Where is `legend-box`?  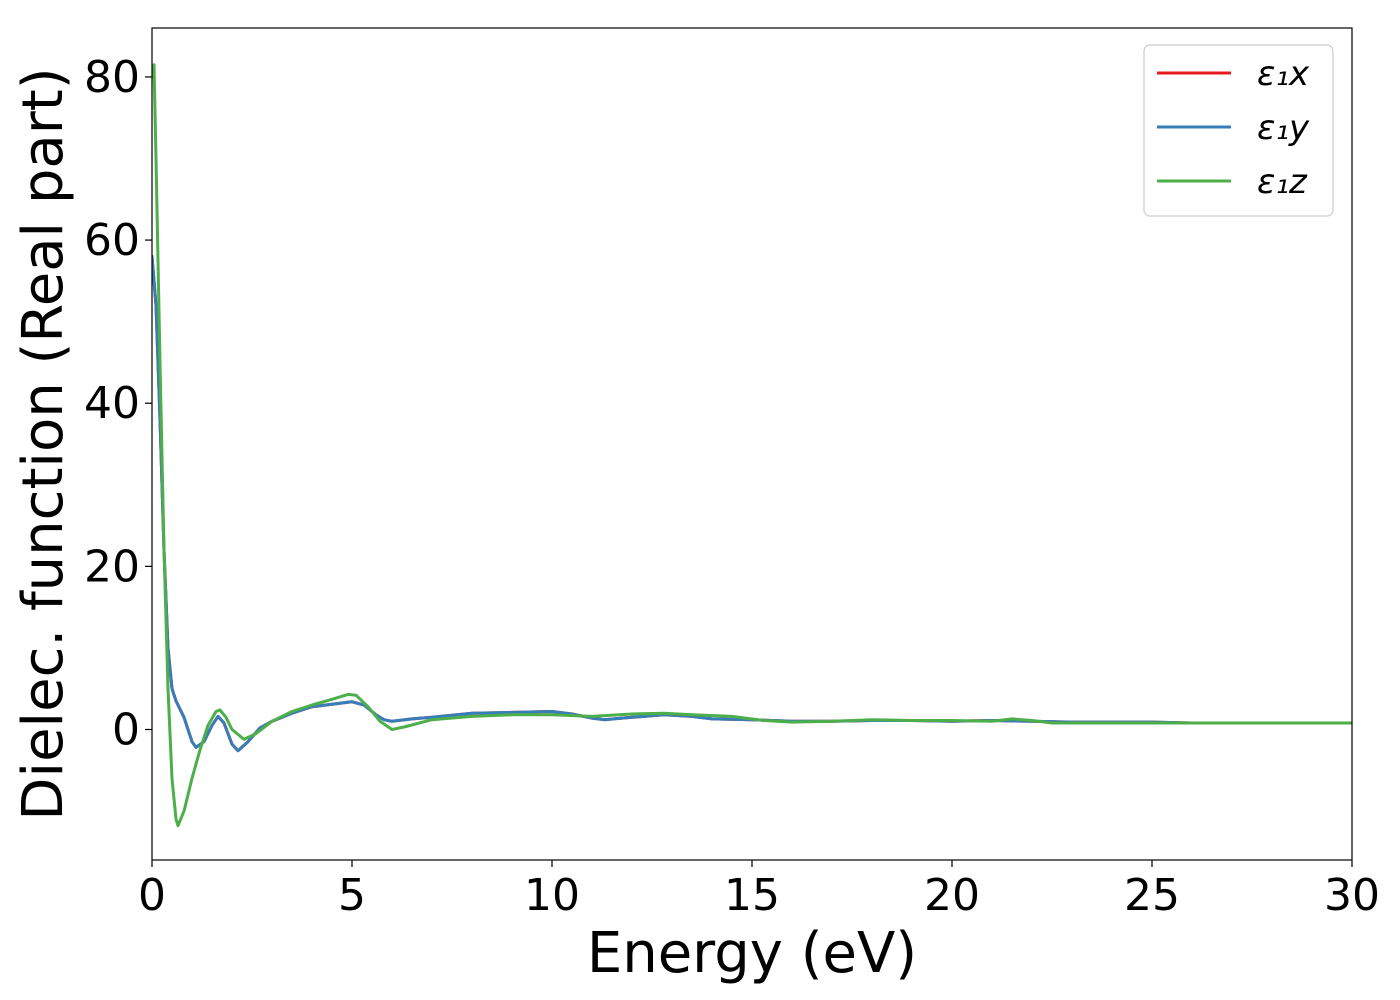 legend-box is located at coordinates (1238, 130).